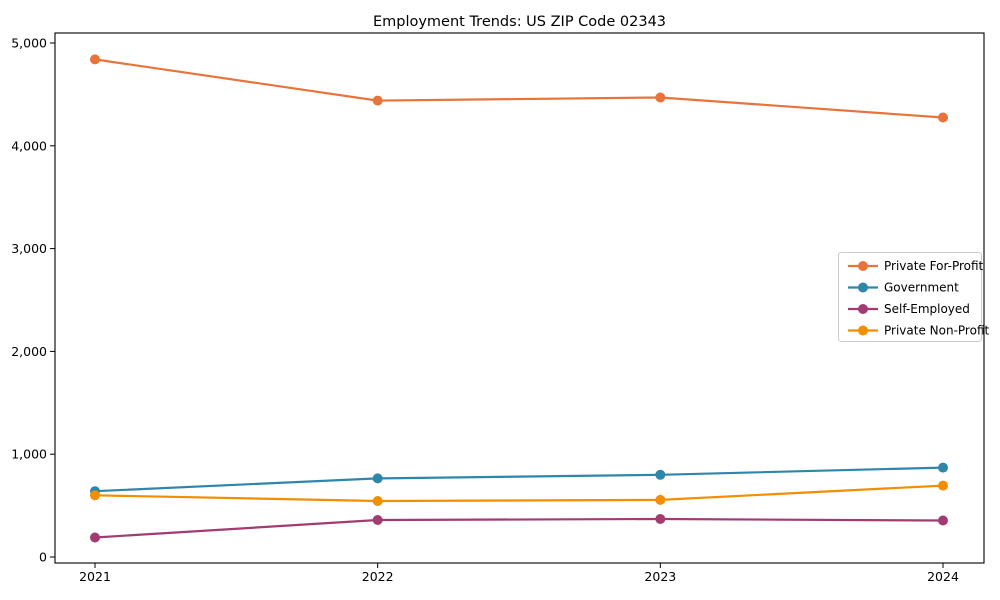  I want to click on x-tick-label: 2024, so click(943, 576).